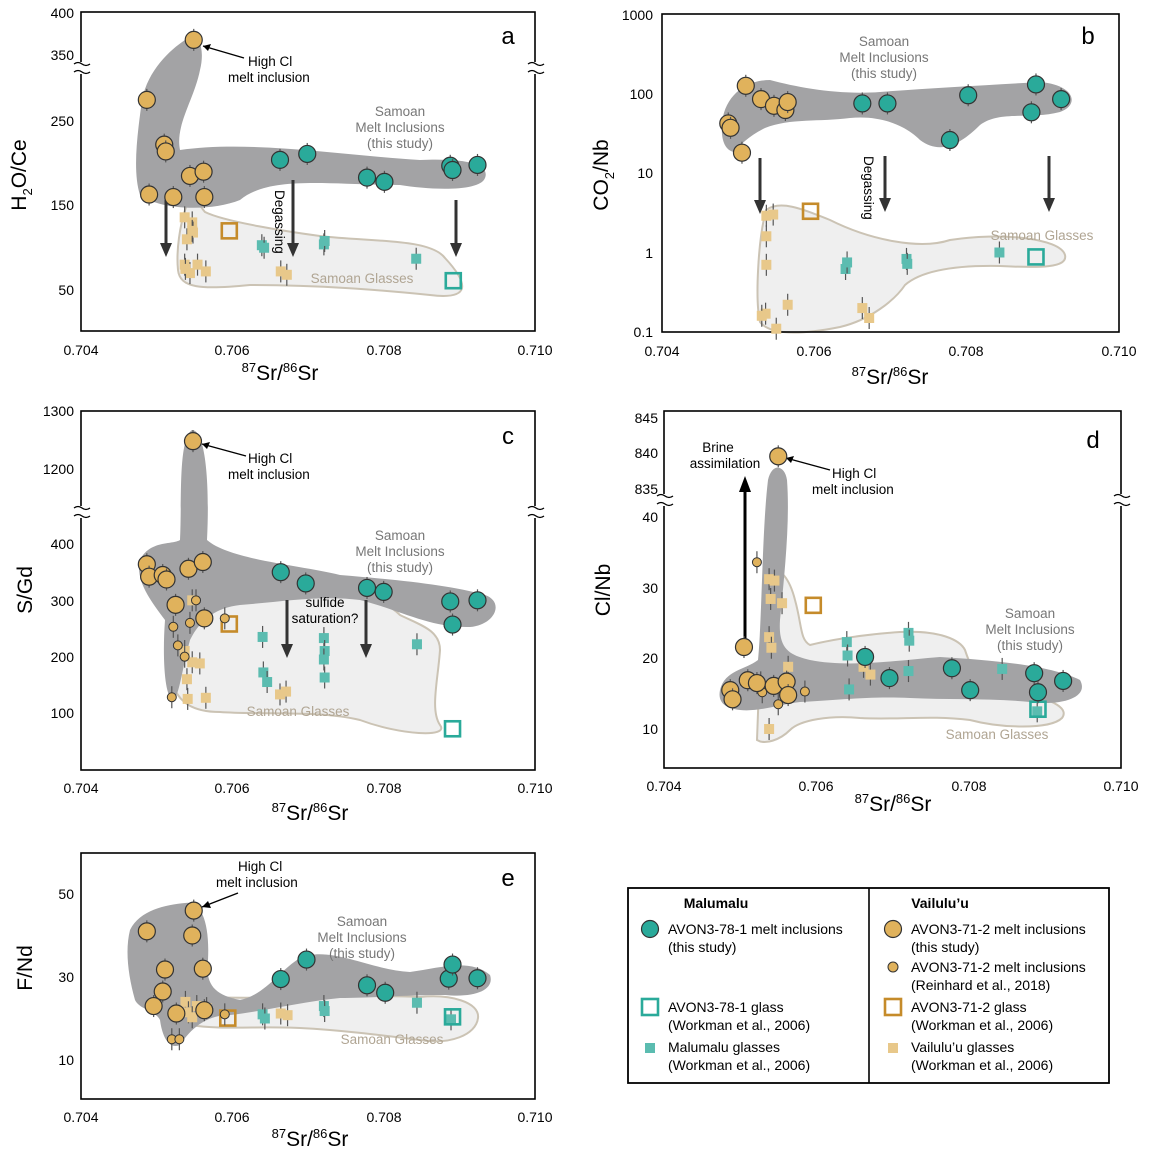  Describe the element at coordinates (755, 929) in the screenshot. I see `legend-label: AVON3-78-1 melt inclusions` at that location.